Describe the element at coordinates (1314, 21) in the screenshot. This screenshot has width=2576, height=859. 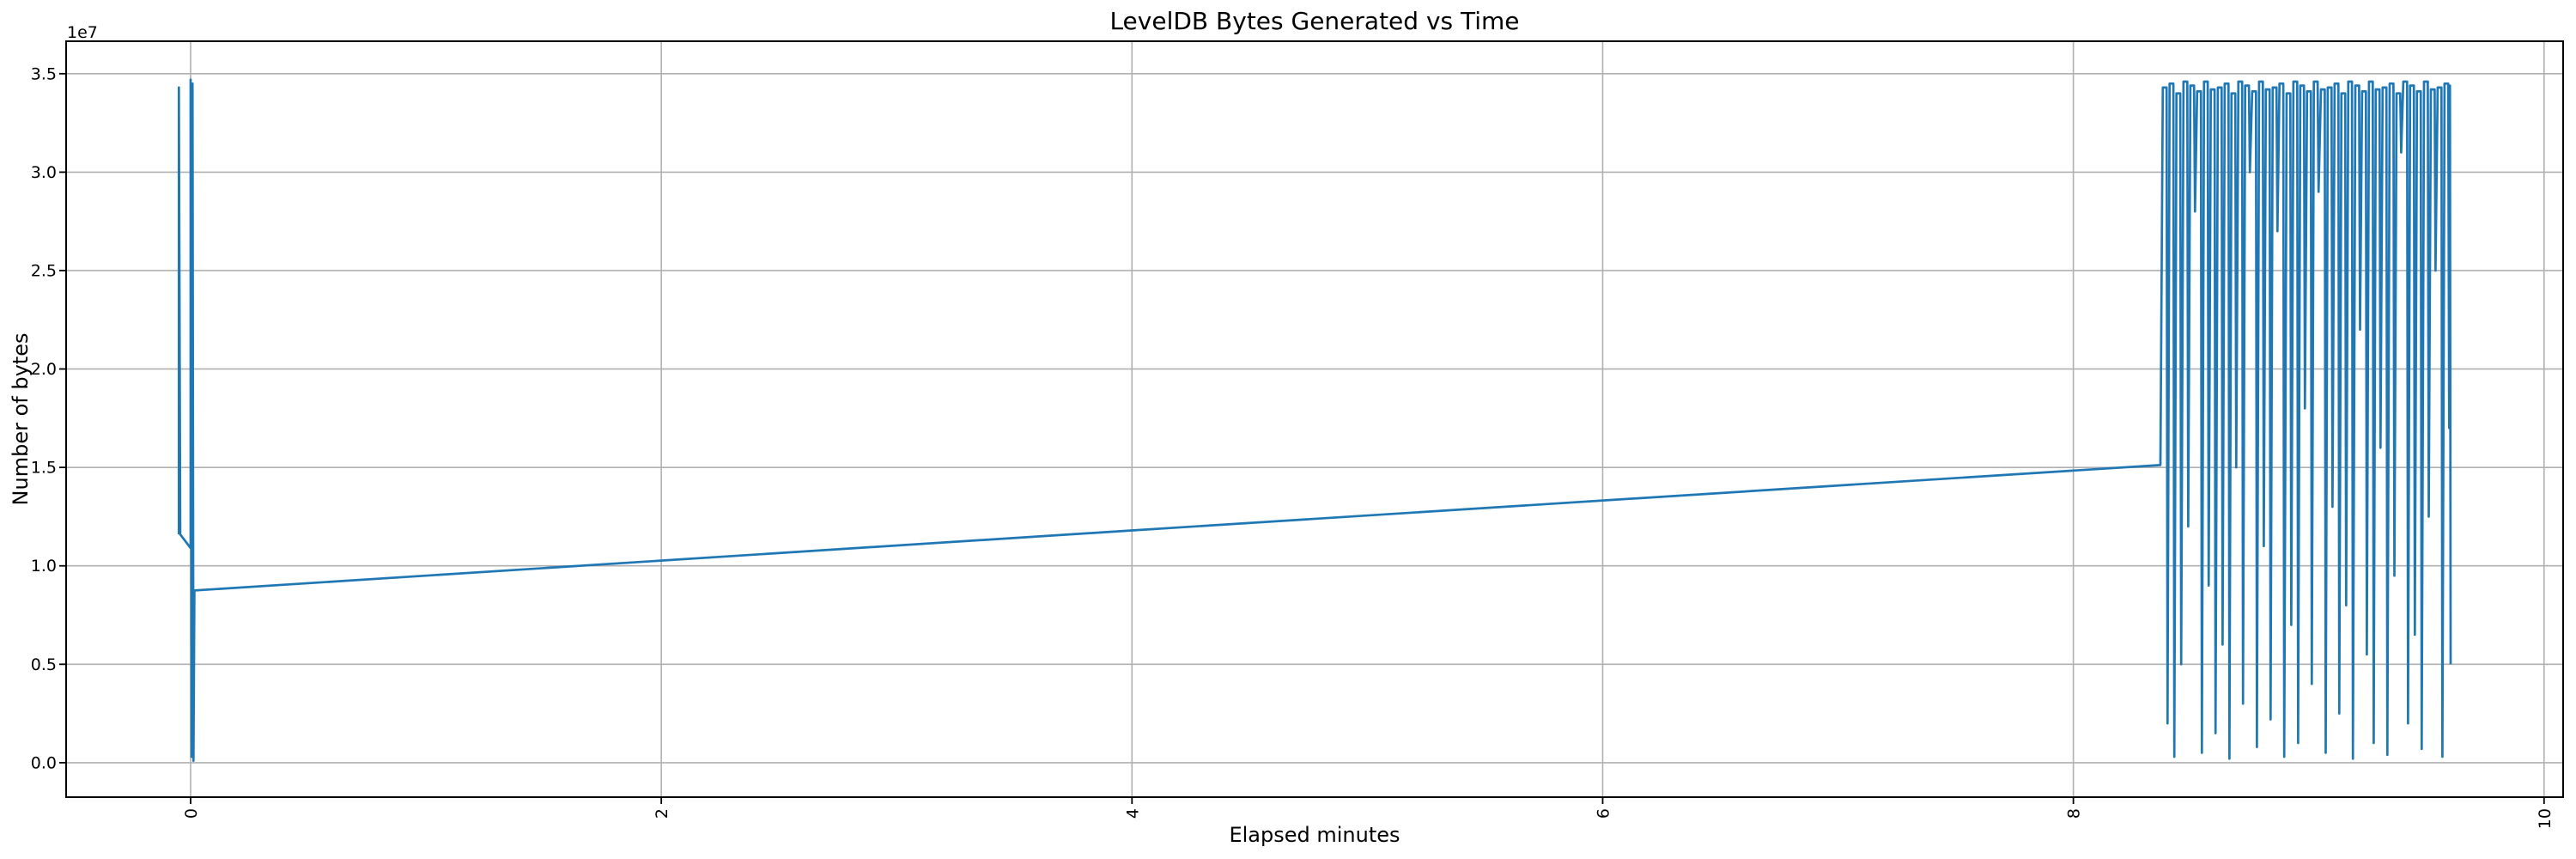
I see `chart-title: LevelDB Bytes Generated vs Time` at that location.